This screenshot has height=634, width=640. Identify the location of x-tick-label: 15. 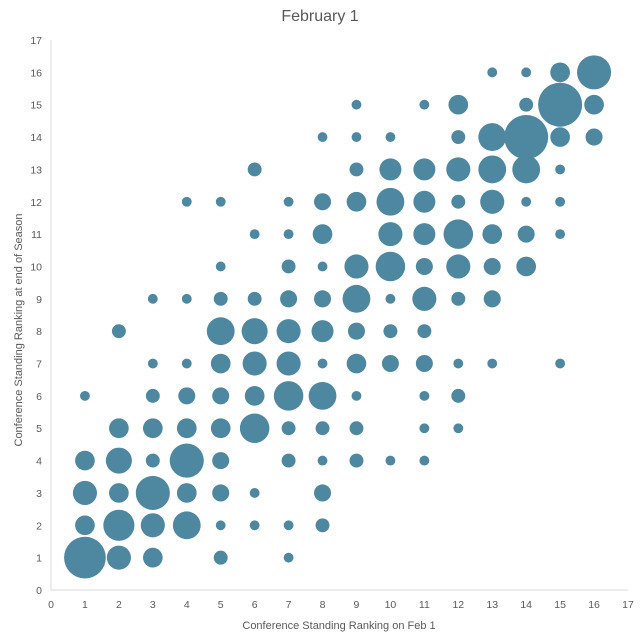
(560, 605).